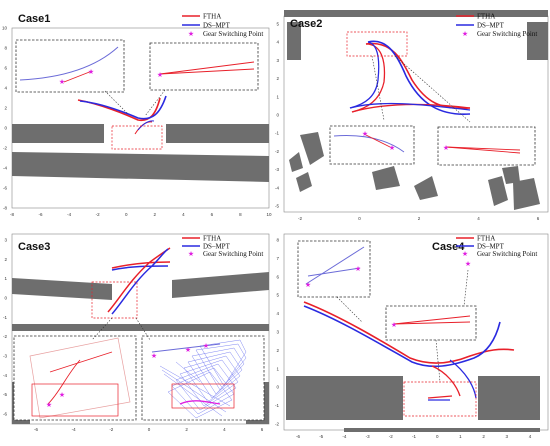 Image resolution: width=550 pixels, height=446 pixels. I want to click on x-tick-label: -8, so click(12, 214).